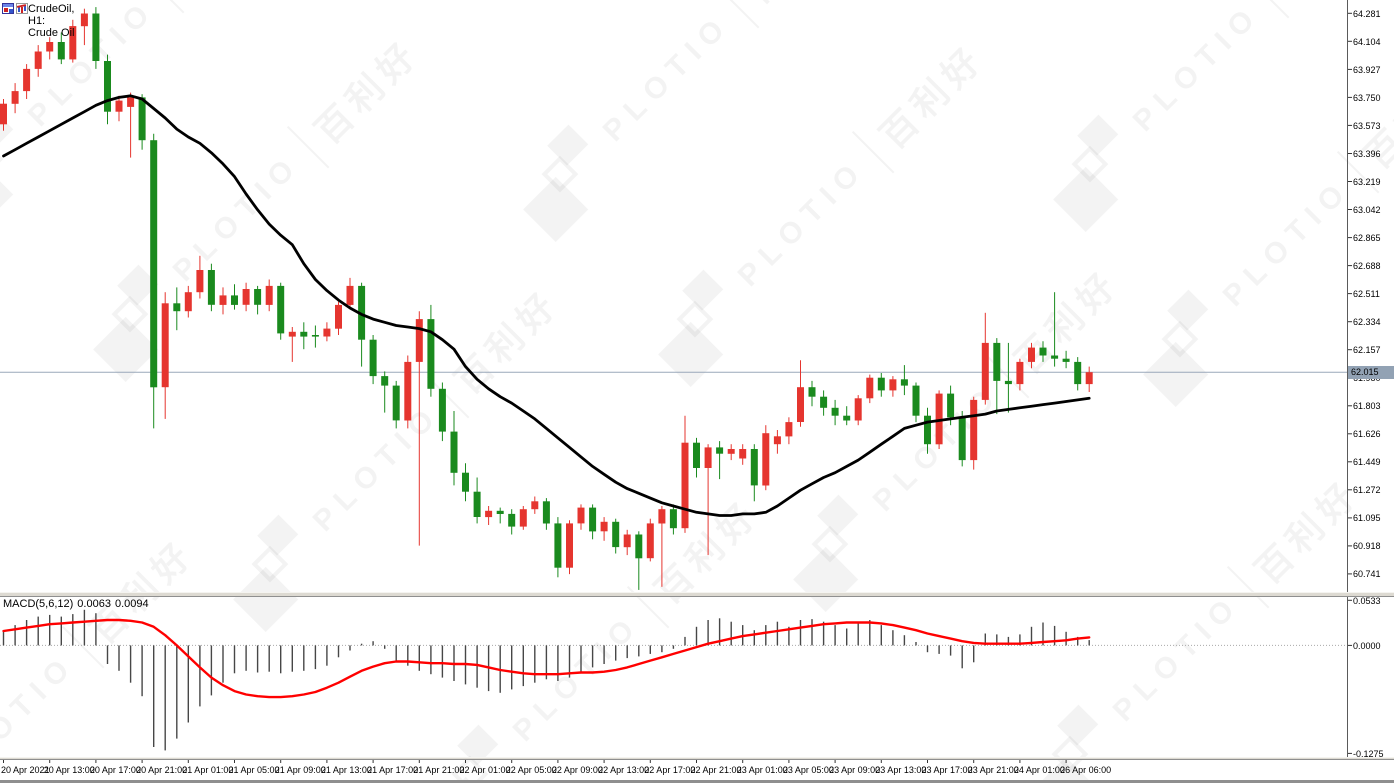 This screenshot has height=783, width=1394. I want to click on price-axis-label: 64.281, so click(1367, 13).